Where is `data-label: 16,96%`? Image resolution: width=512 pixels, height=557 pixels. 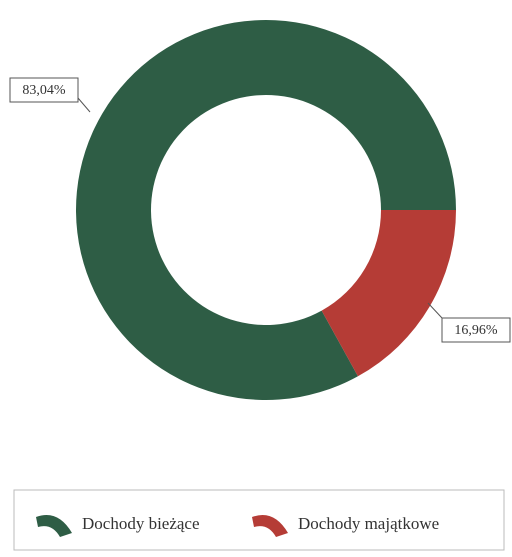
data-label: 16,96% is located at coordinates (476, 330).